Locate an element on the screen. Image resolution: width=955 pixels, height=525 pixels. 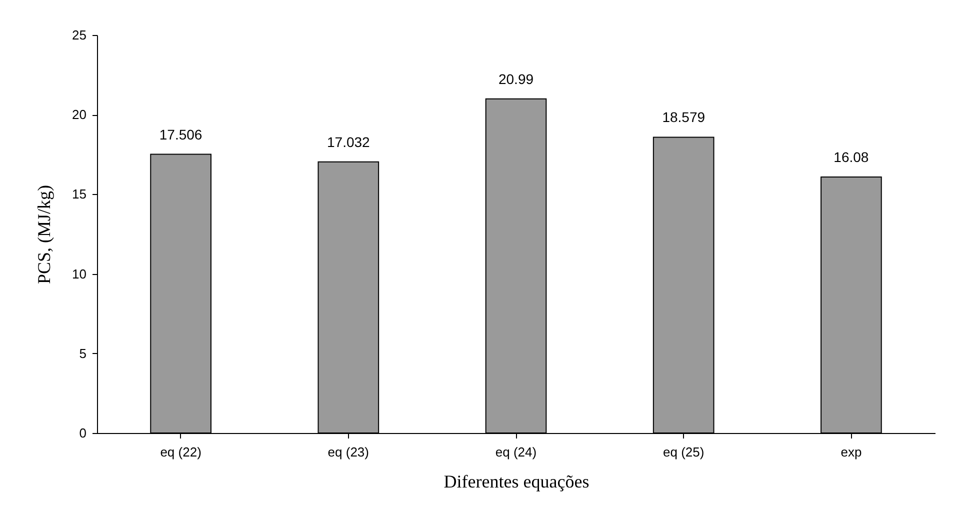
y-tick-label: 15 is located at coordinates (79, 194).